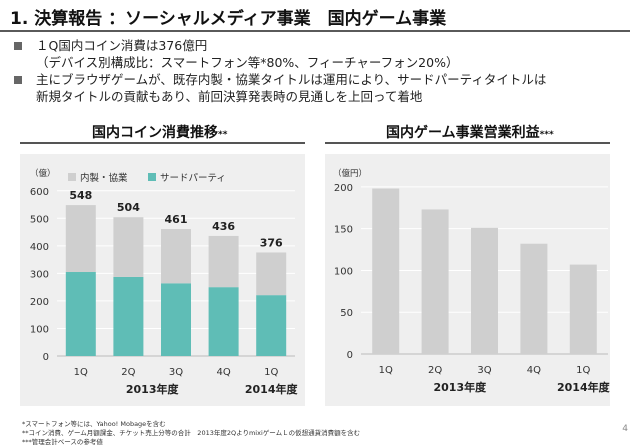  I want to click on footnote-3: ***管理会計ベースの参考値, so click(62, 442).